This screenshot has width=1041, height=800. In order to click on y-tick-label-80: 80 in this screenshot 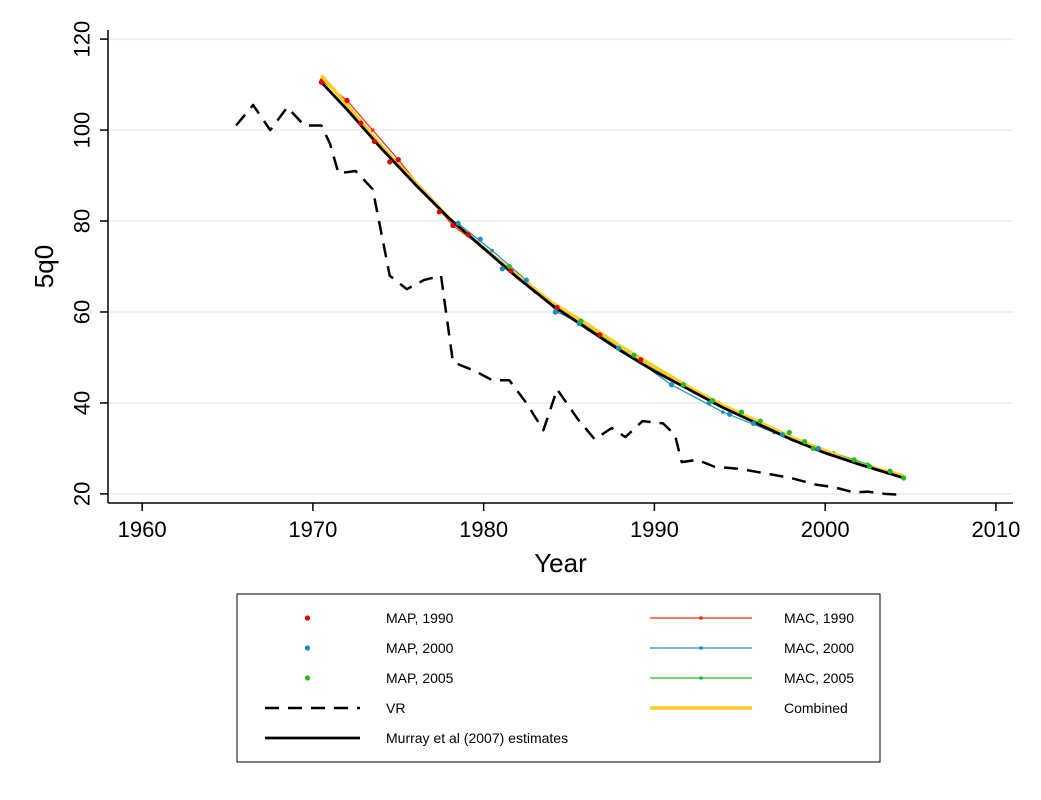, I will do `click(82, 221)`.